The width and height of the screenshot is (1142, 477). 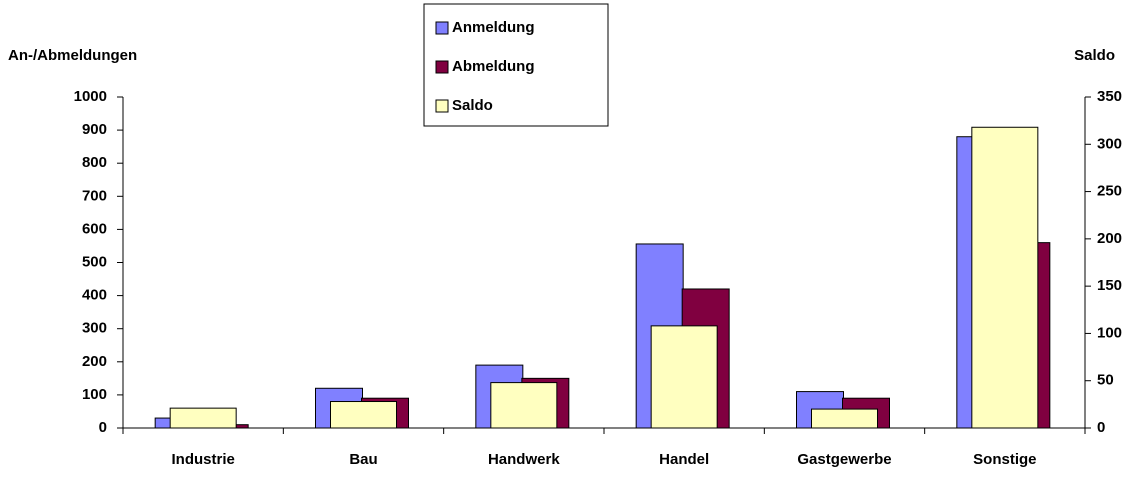 I want to click on y2-tick-label: 100, so click(x=1109, y=332).